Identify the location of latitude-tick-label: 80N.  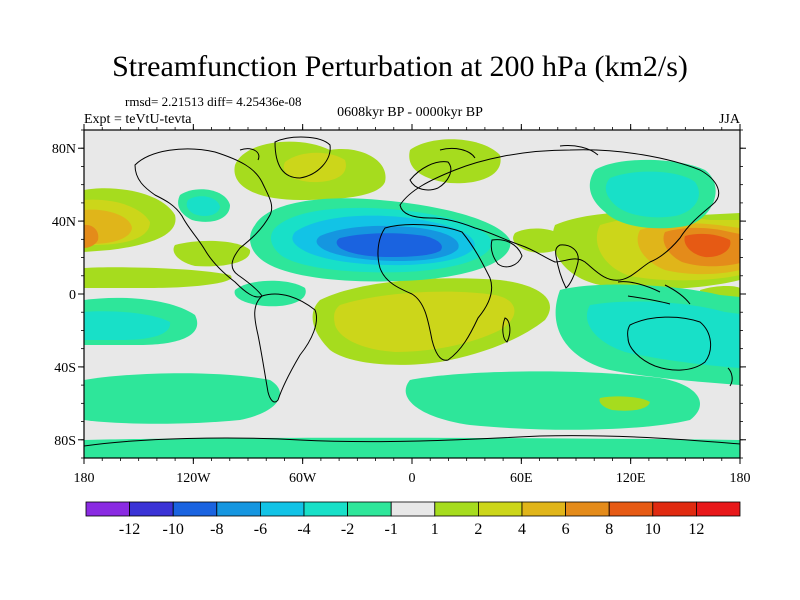
(64, 149).